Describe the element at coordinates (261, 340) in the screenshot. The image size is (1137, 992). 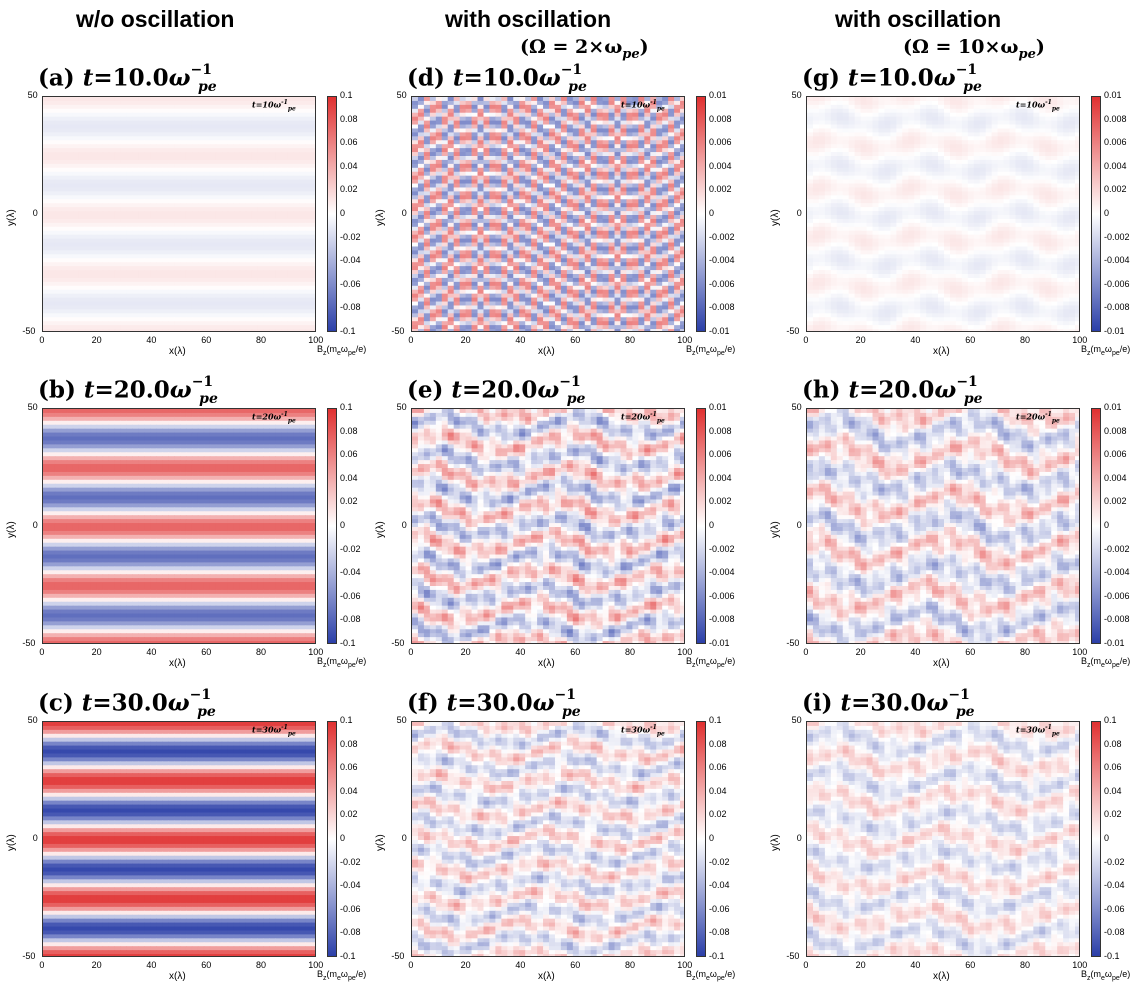
I see `x-tick-label: 80` at that location.